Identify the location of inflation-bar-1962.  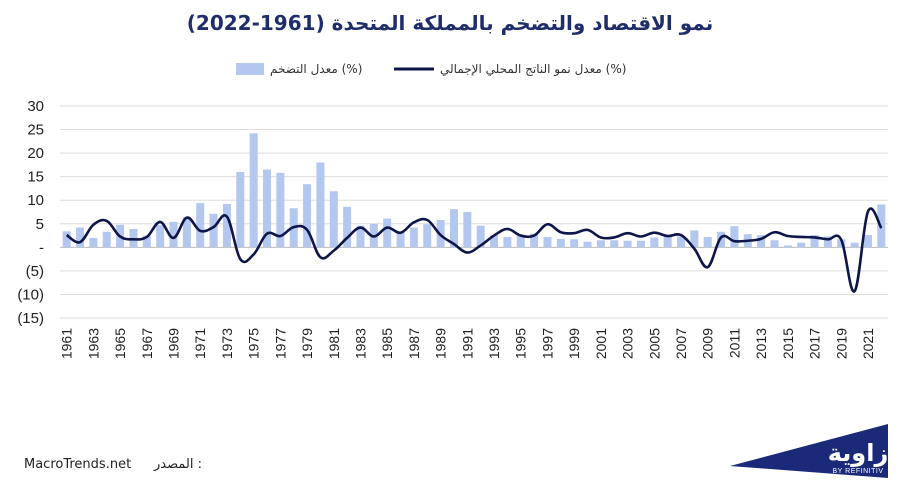
(80, 237).